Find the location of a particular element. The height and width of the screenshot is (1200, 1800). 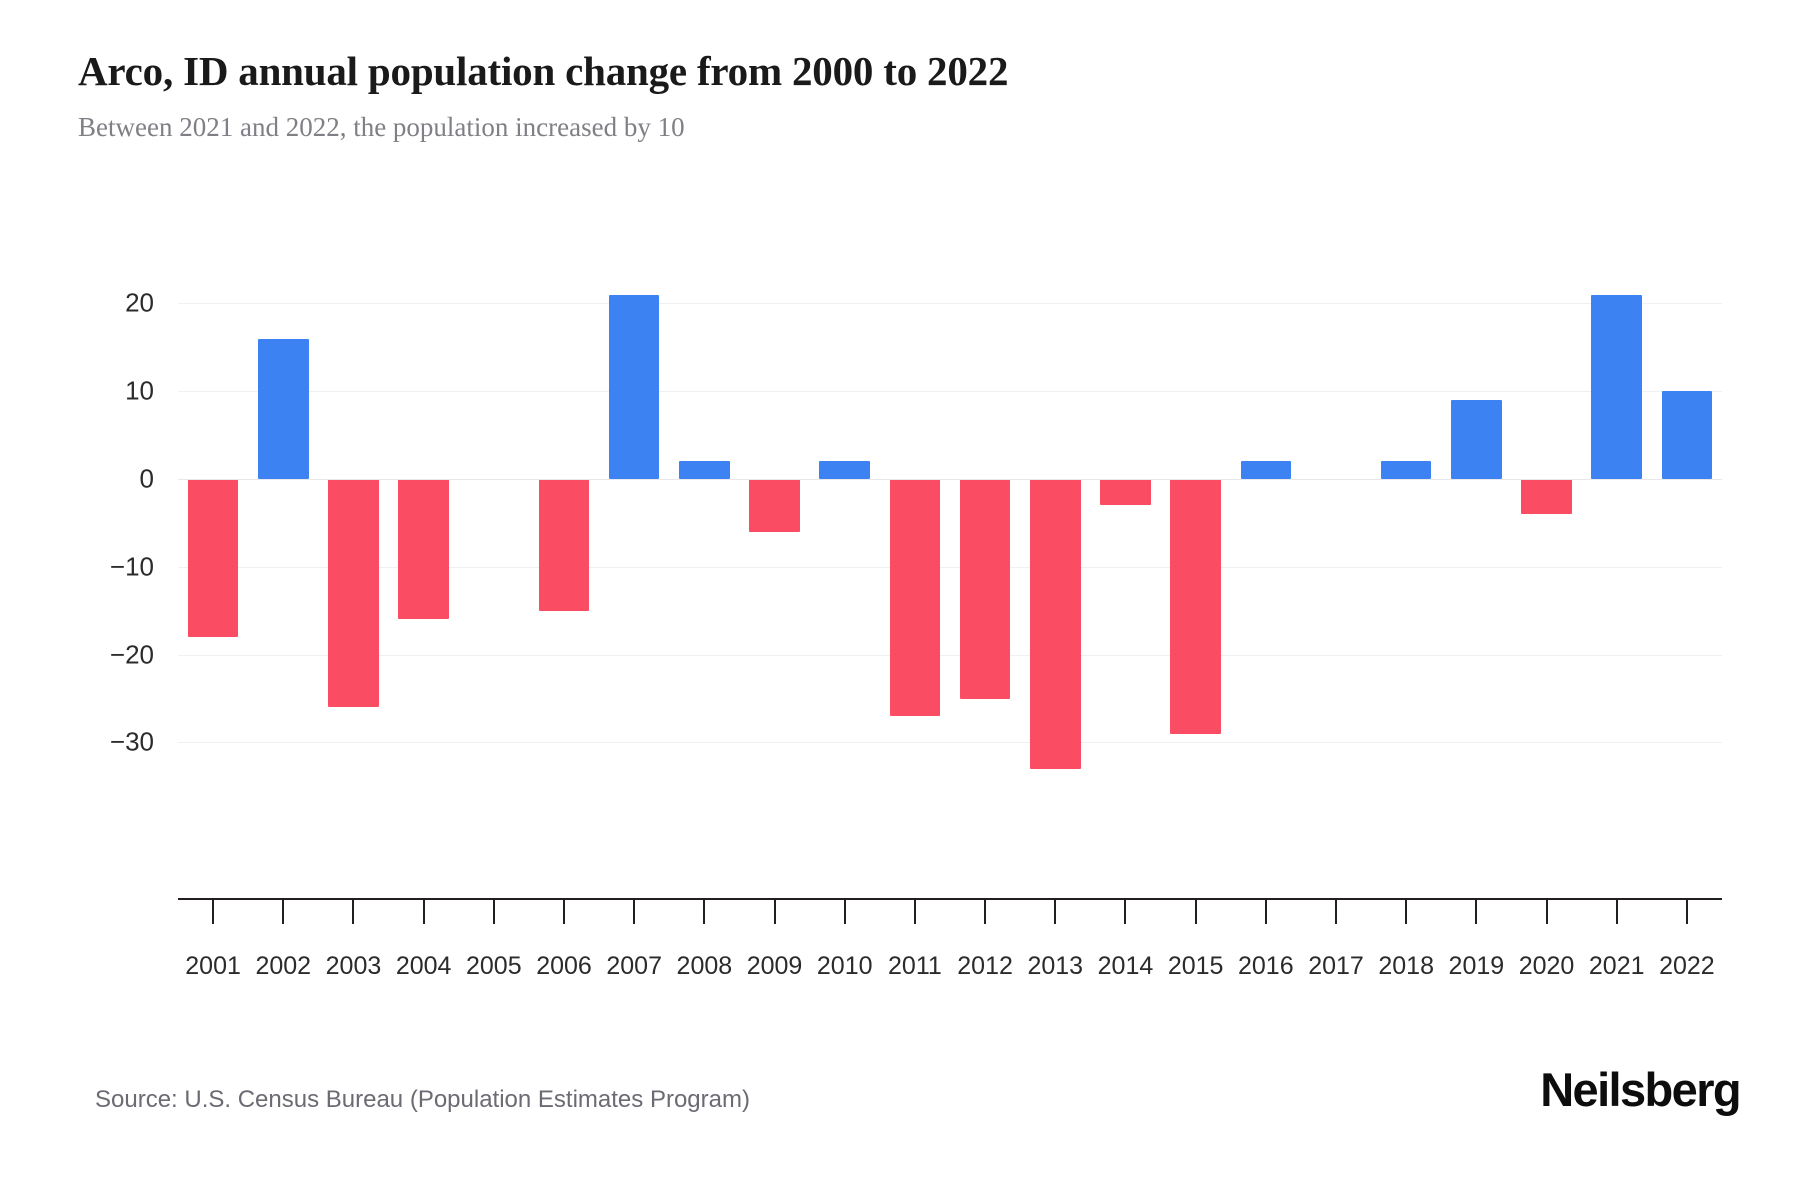

x-axis-label-2013: 2013 is located at coordinates (1055, 966).